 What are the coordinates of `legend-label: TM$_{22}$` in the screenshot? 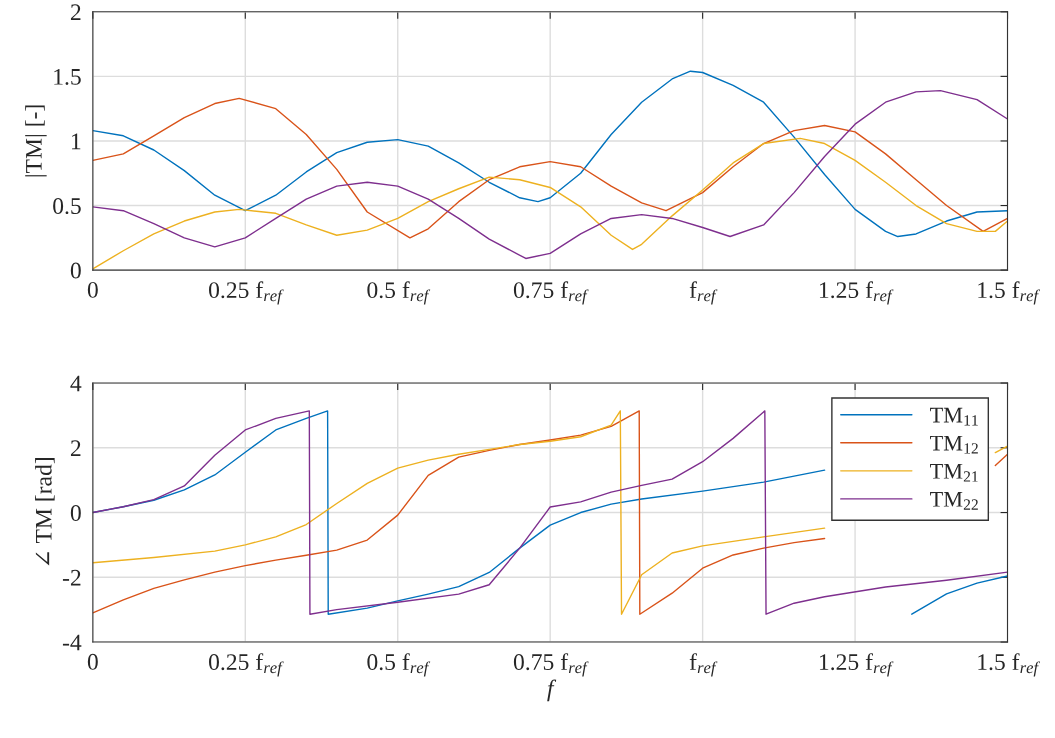 It's located at (954, 501).